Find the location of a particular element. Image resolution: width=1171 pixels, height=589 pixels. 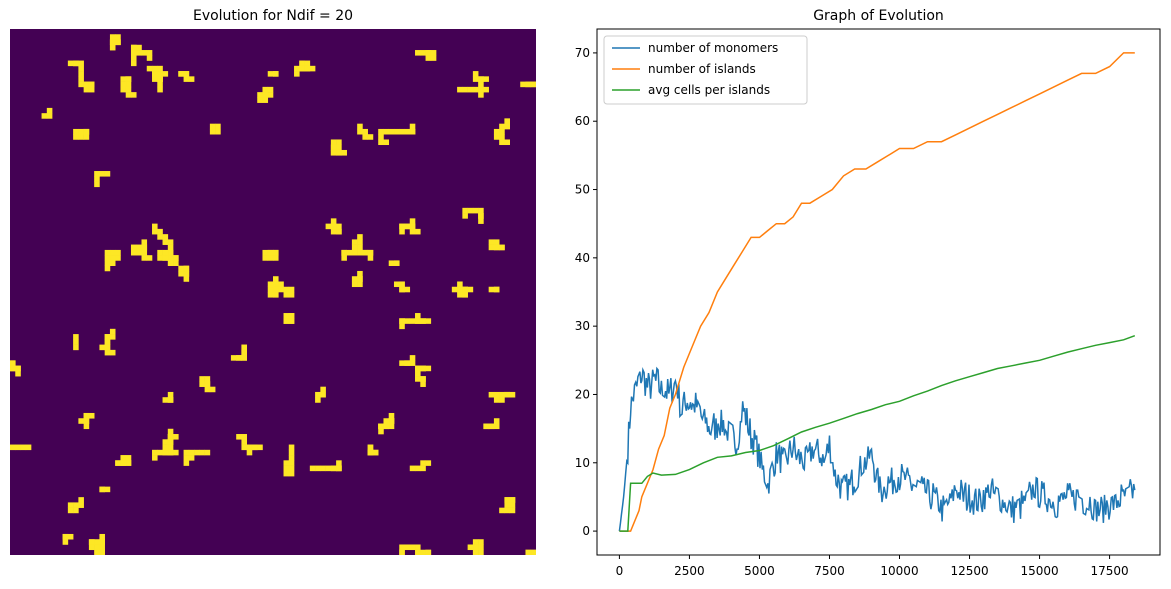

y-tick-label: 50 is located at coordinates (582, 190).